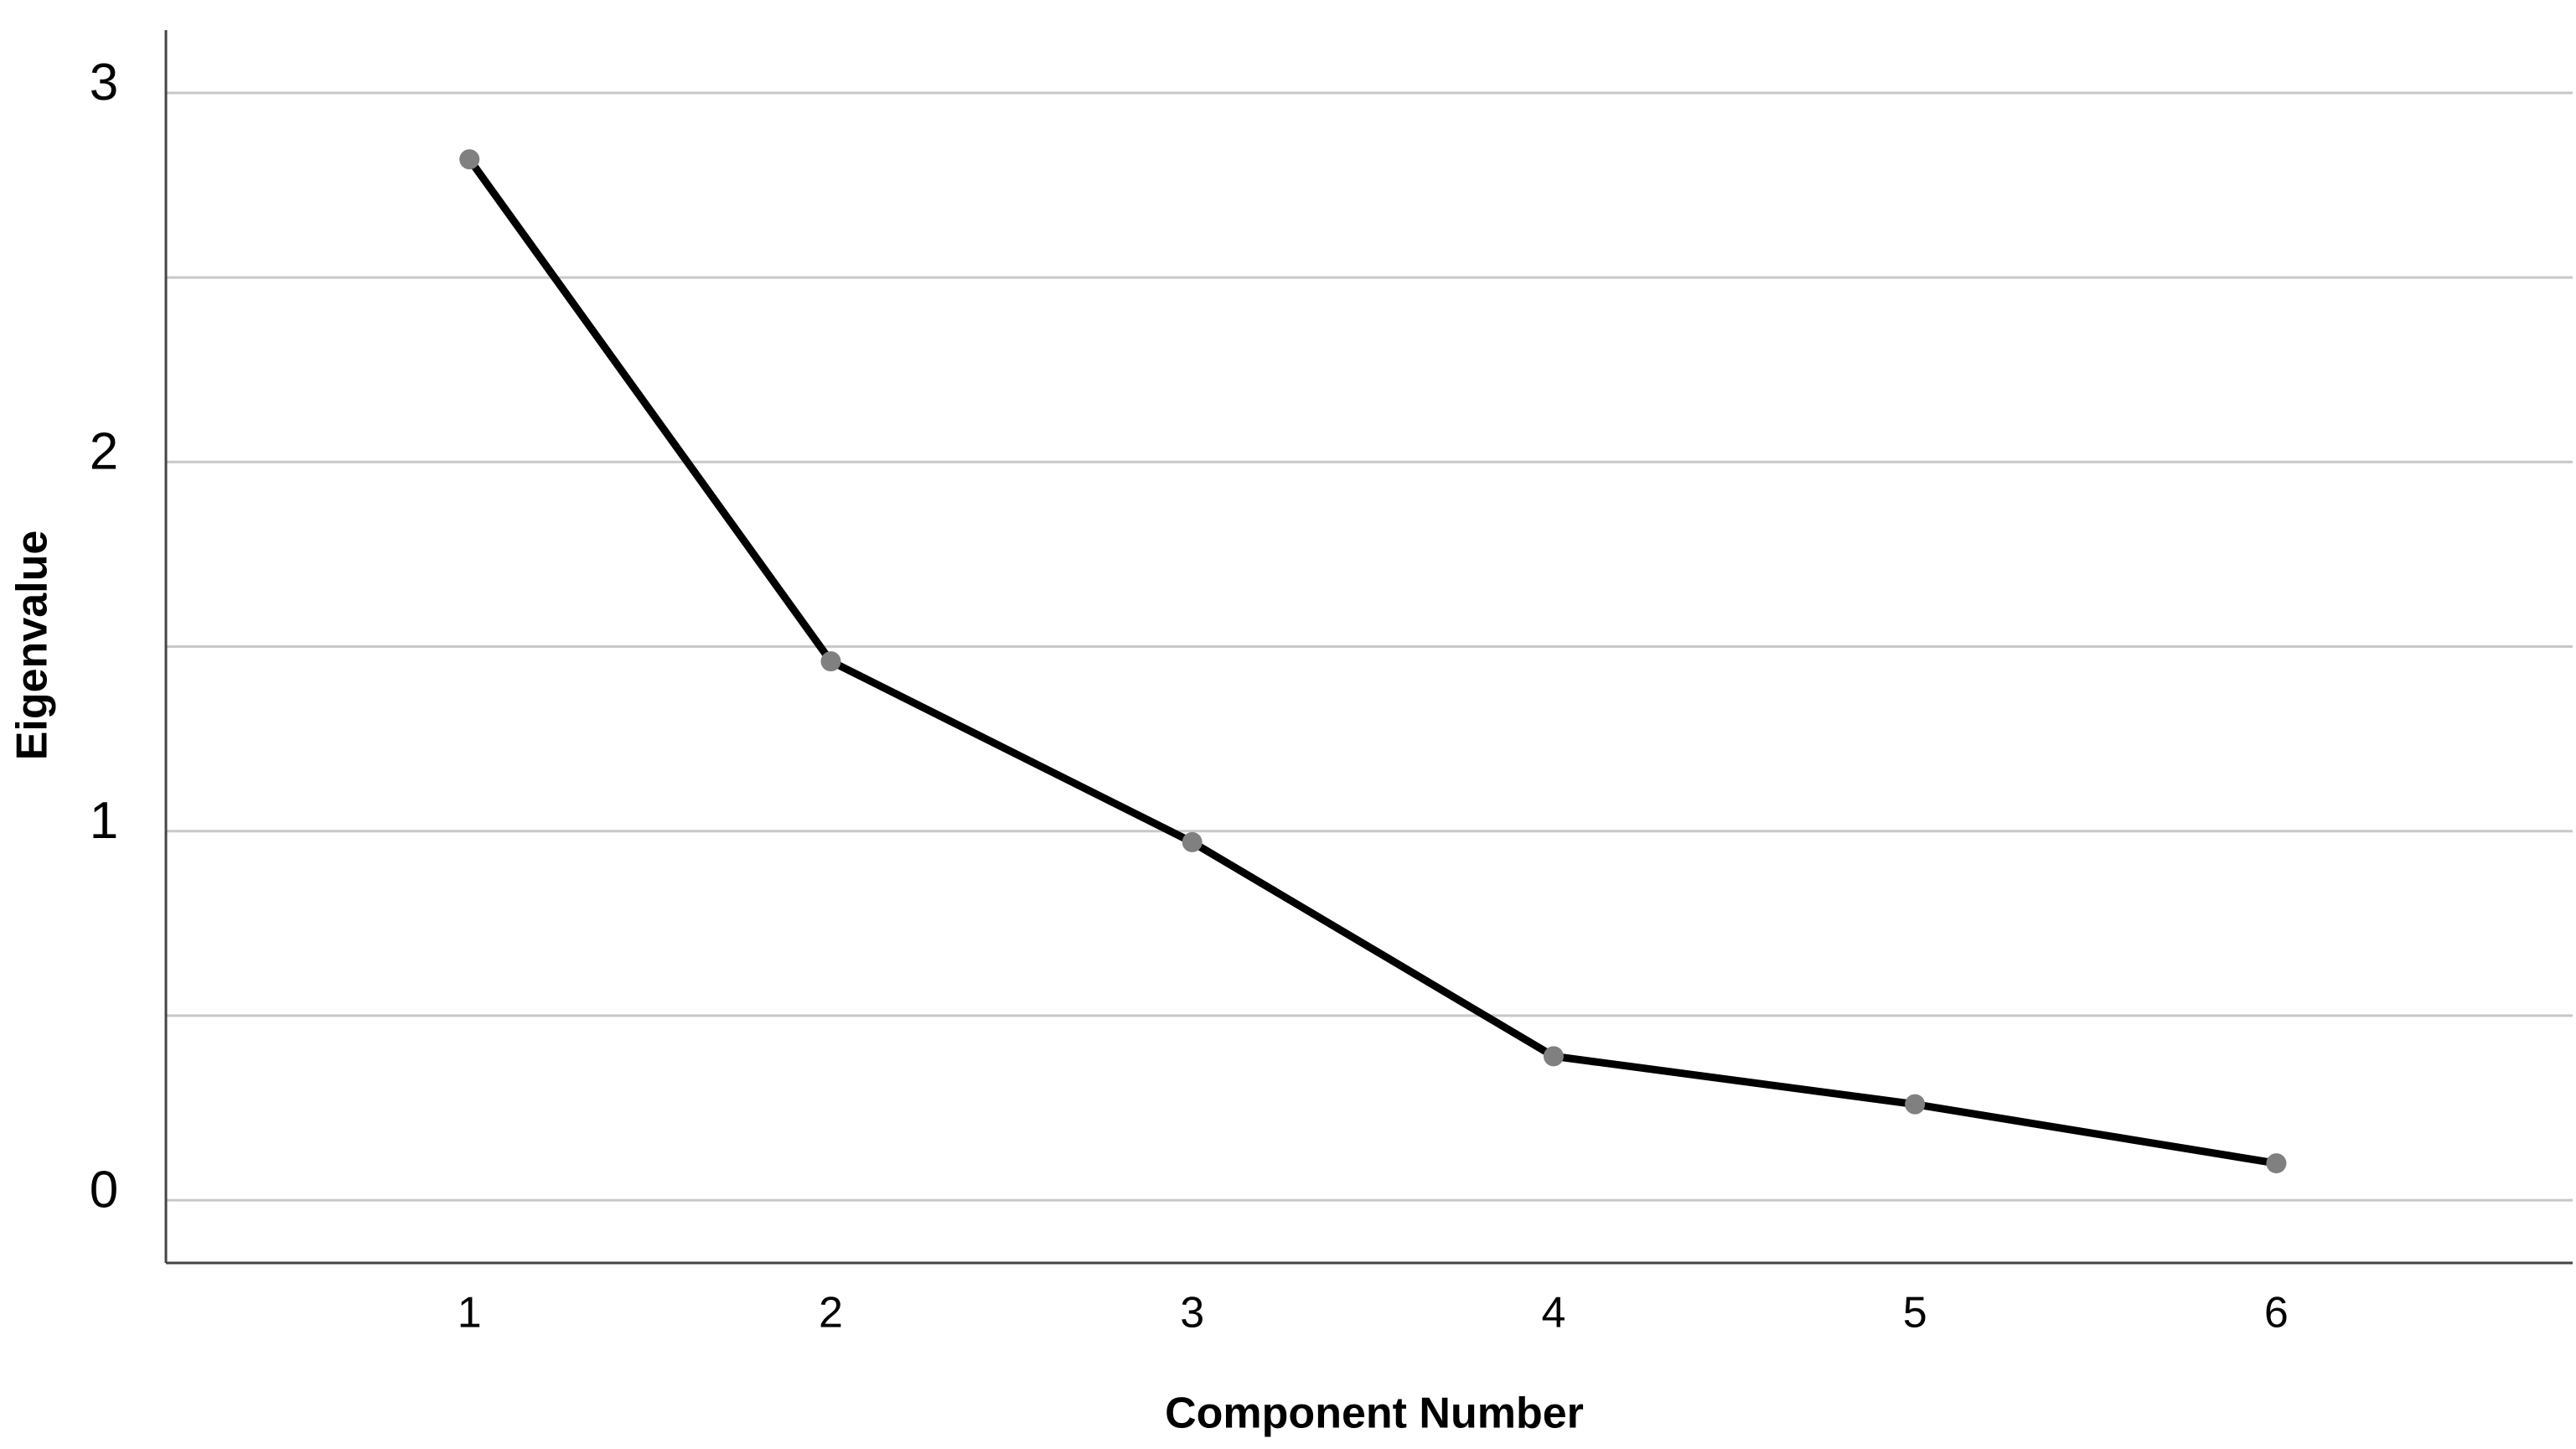  Describe the element at coordinates (104, 1190) in the screenshot. I see `y-tick-label: 0` at that location.